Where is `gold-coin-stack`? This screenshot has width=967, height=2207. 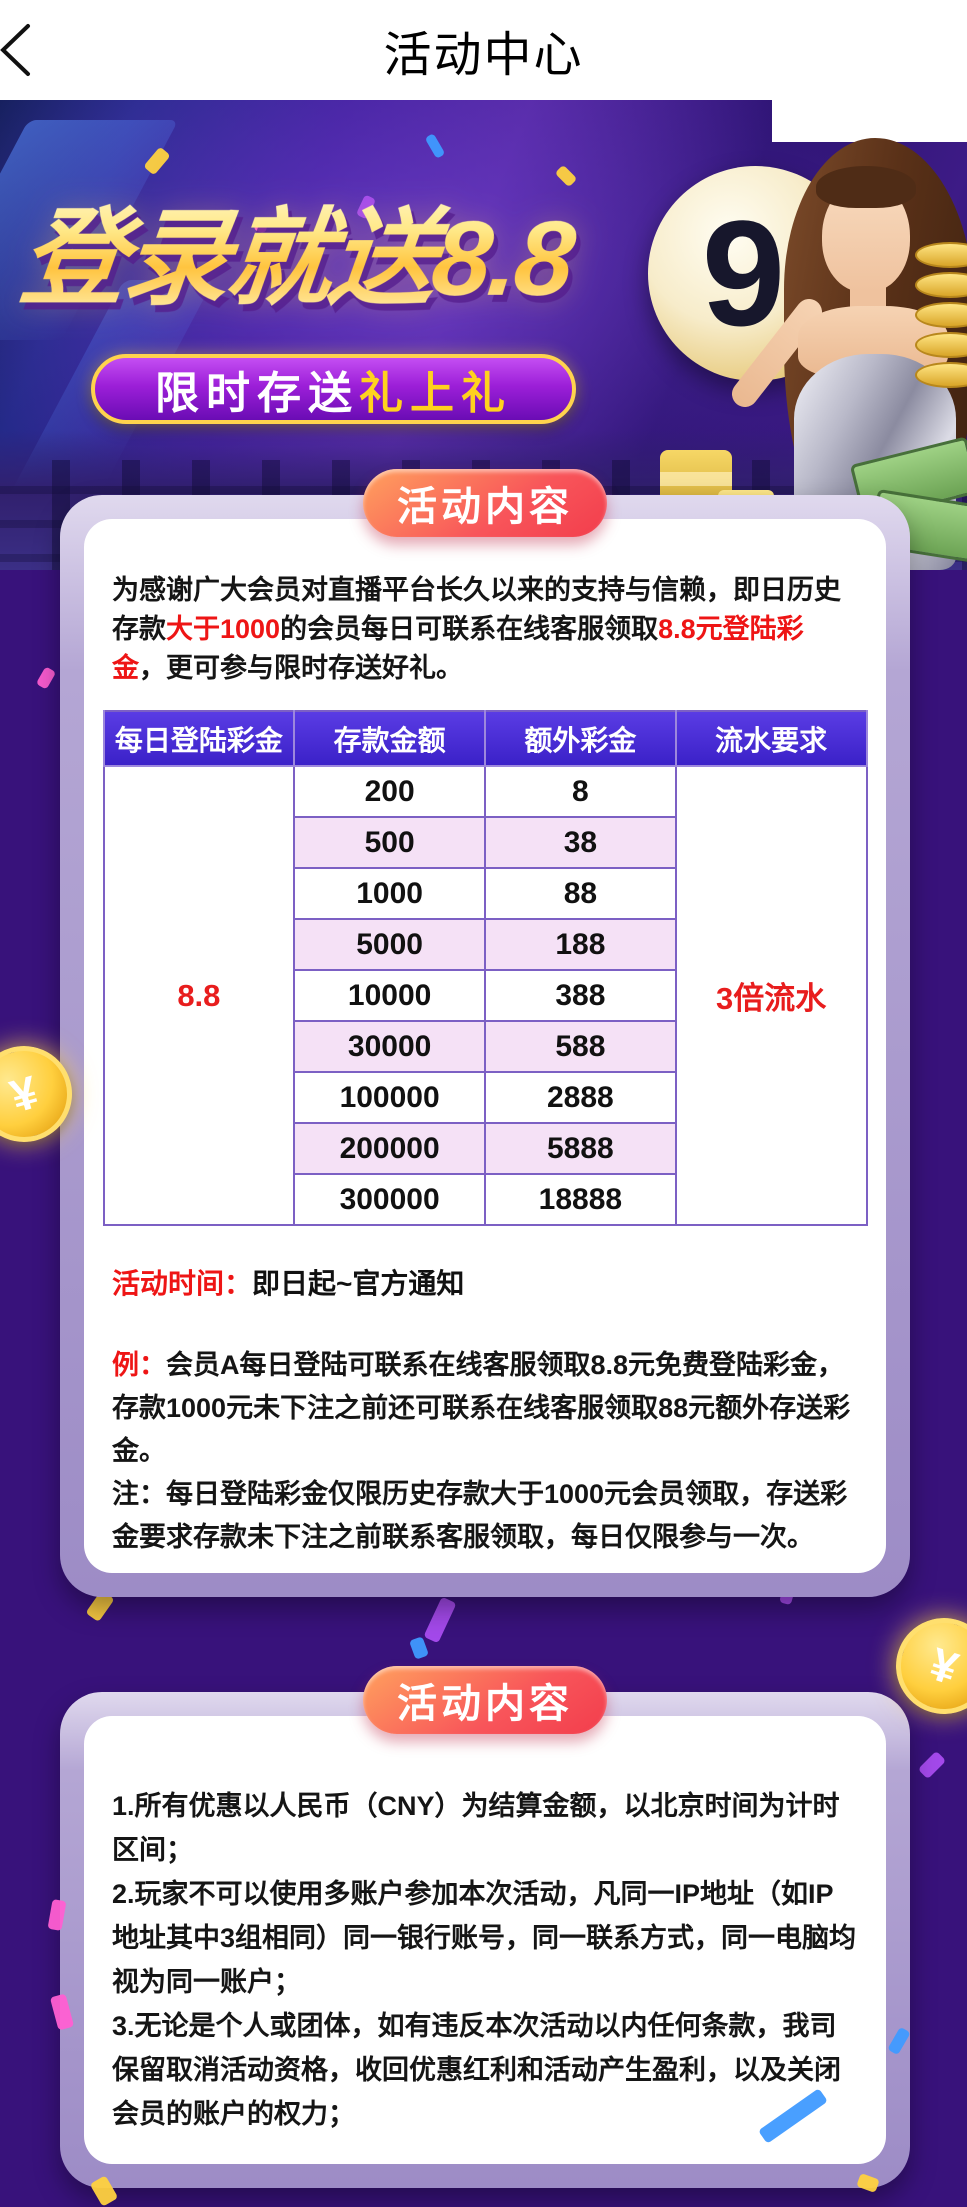 gold-coin-stack is located at coordinates (941, 313).